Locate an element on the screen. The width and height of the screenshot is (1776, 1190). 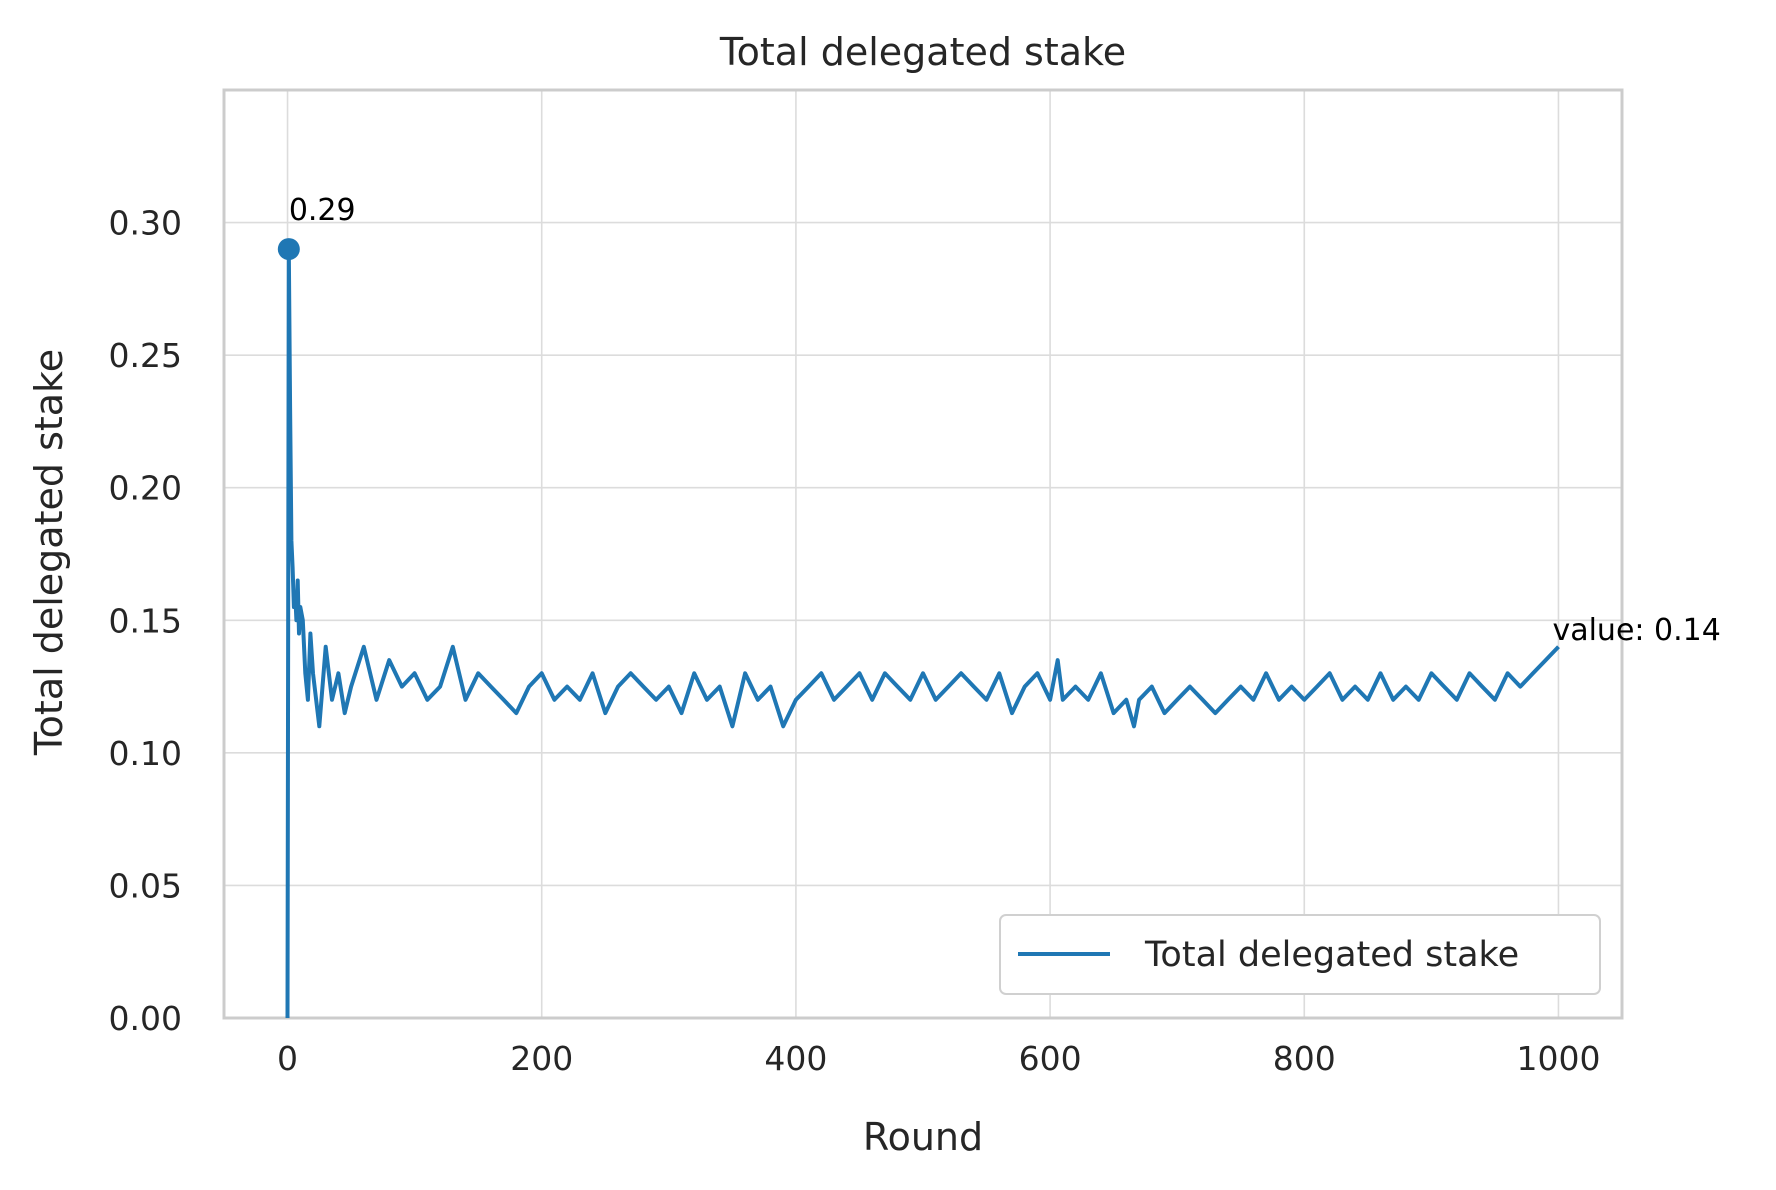
peak-annotation: 0.29 is located at coordinates (322, 210).